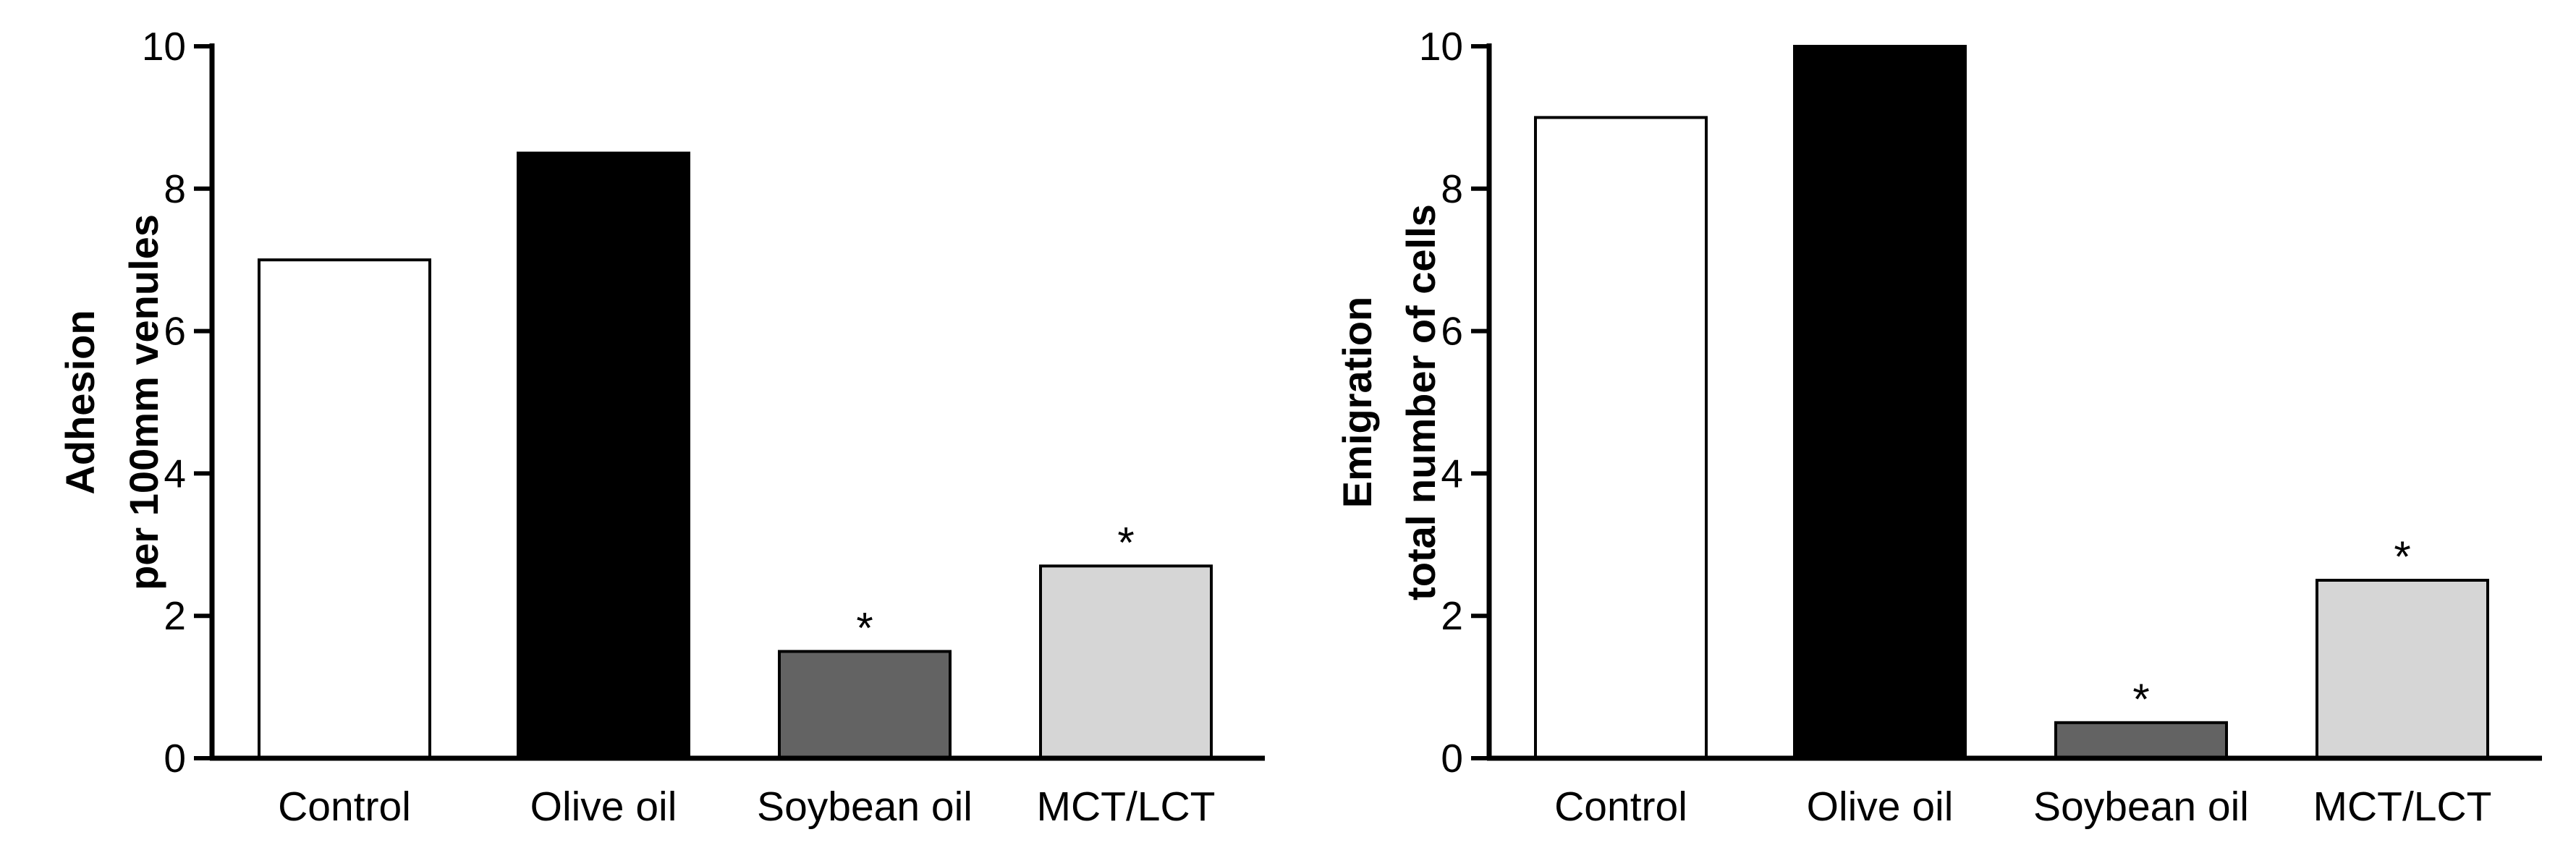 The width and height of the screenshot is (2576, 853). Describe the element at coordinates (1357, 403) in the screenshot. I see `emigration-y-axis-title-line-0: Emigration` at that location.